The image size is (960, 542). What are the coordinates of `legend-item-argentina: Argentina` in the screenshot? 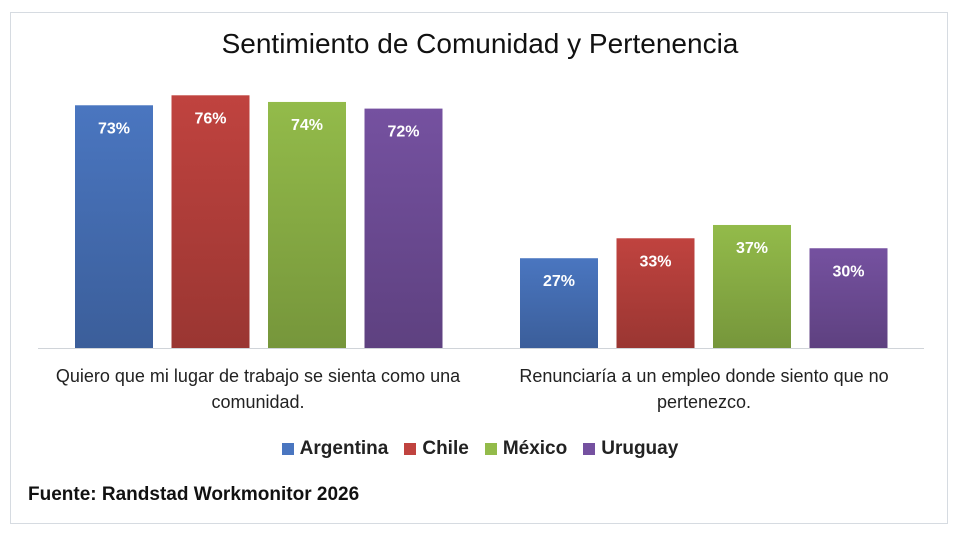 It's located at (335, 449).